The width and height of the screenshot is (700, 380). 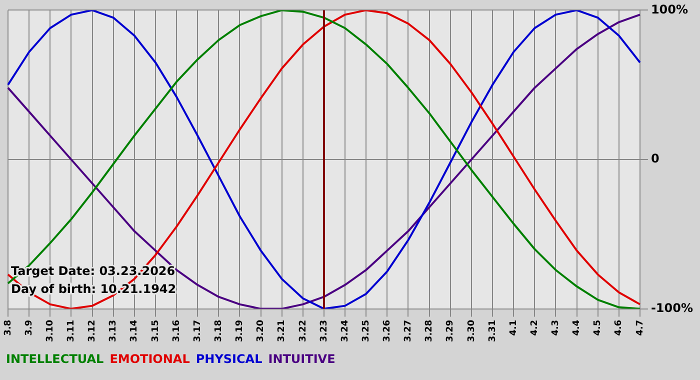 What do you see at coordinates (345, 331) in the screenshot?
I see `x-tick-label: 3.24` at bounding box center [345, 331].